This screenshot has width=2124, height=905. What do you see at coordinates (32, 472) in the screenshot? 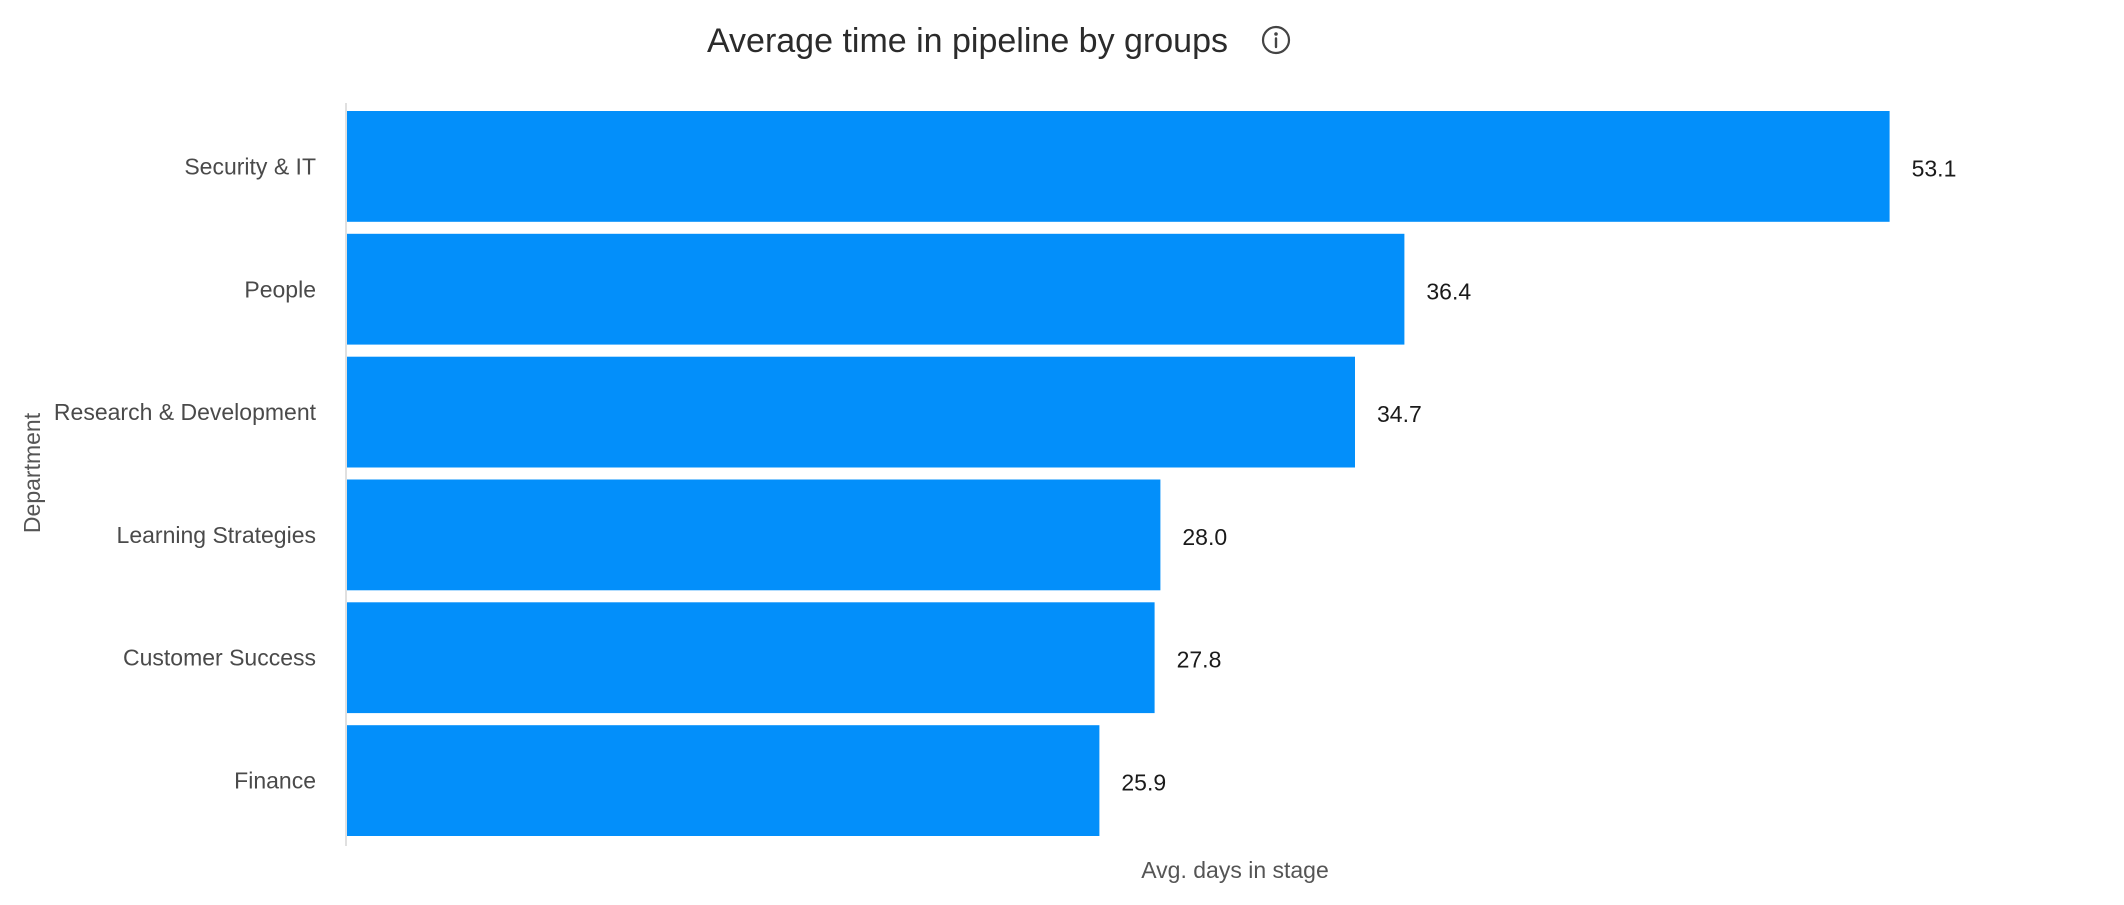
I see `y-axis-title: Department` at bounding box center [32, 472].